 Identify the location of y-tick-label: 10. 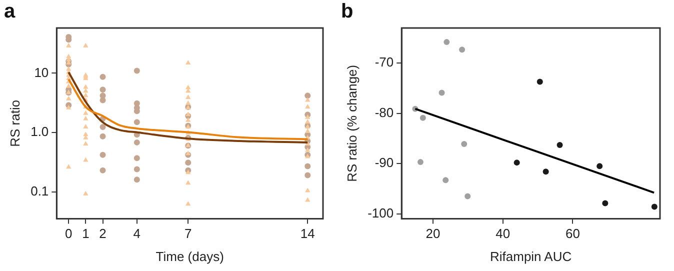
(41, 72).